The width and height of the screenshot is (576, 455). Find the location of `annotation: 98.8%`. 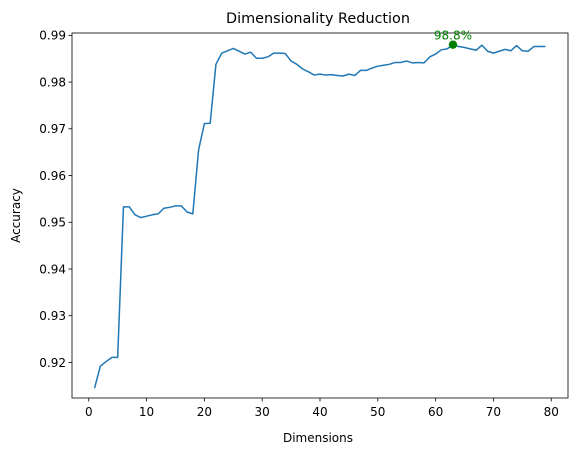

annotation: 98.8% is located at coordinates (453, 39).